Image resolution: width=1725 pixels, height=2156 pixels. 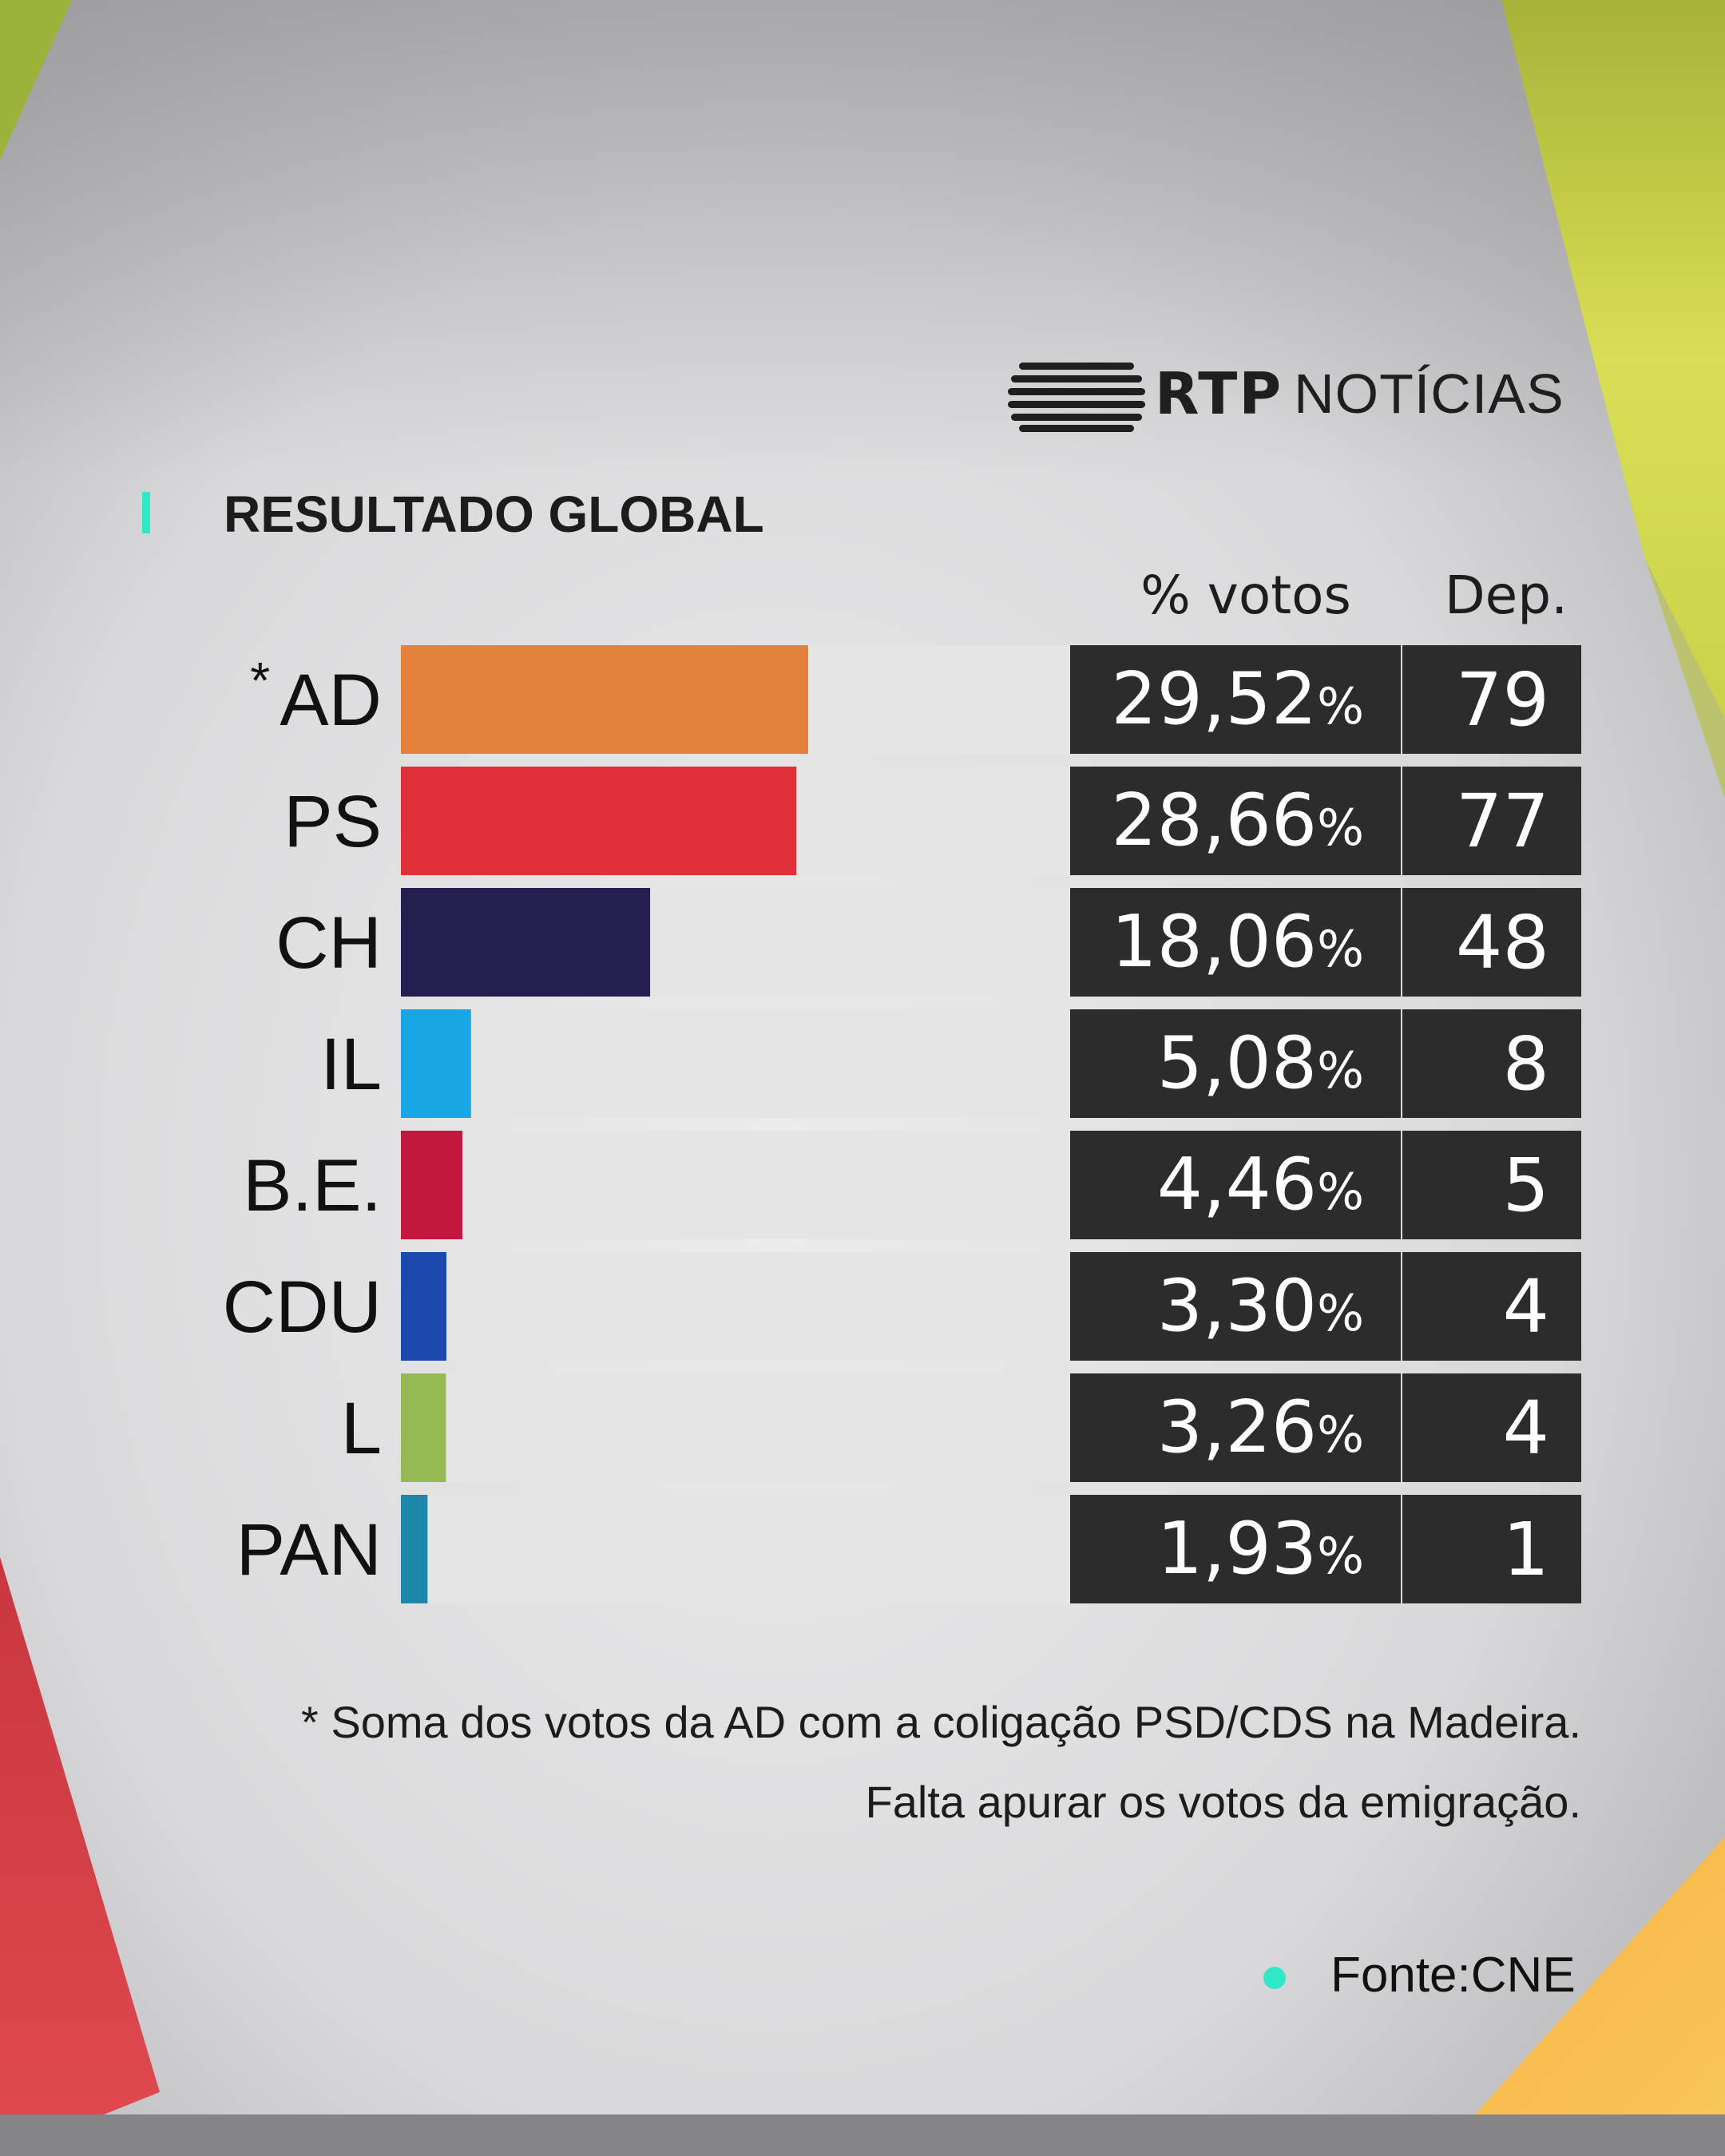 I want to click on category-label: PS, so click(x=333, y=821).